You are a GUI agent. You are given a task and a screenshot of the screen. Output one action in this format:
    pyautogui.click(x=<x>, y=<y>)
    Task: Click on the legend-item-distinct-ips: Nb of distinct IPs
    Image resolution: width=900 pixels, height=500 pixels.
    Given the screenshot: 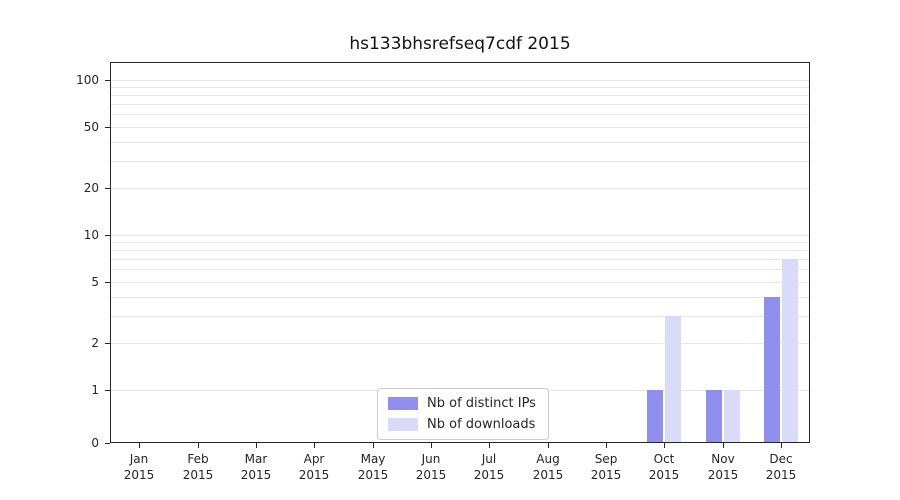 What is the action you would take?
    pyautogui.click(x=462, y=403)
    